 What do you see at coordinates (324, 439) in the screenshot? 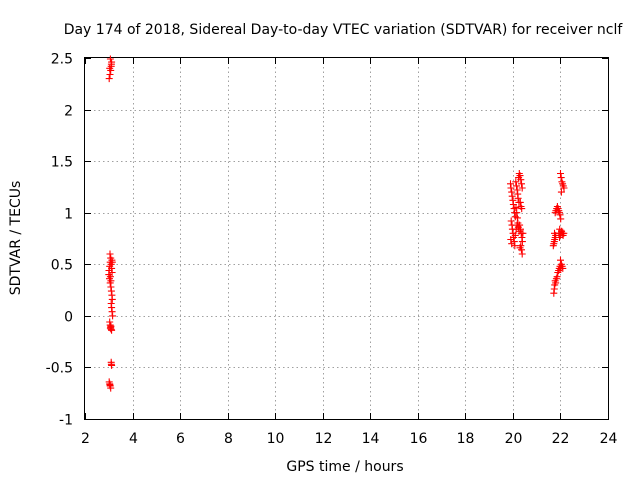
I see `x-tick-label: 12` at bounding box center [324, 439].